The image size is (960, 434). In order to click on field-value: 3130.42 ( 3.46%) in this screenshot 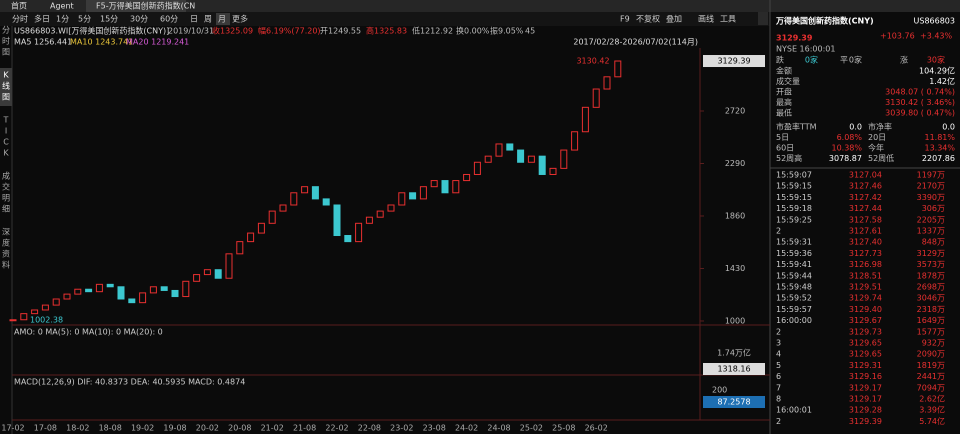, I will do `click(920, 102)`.